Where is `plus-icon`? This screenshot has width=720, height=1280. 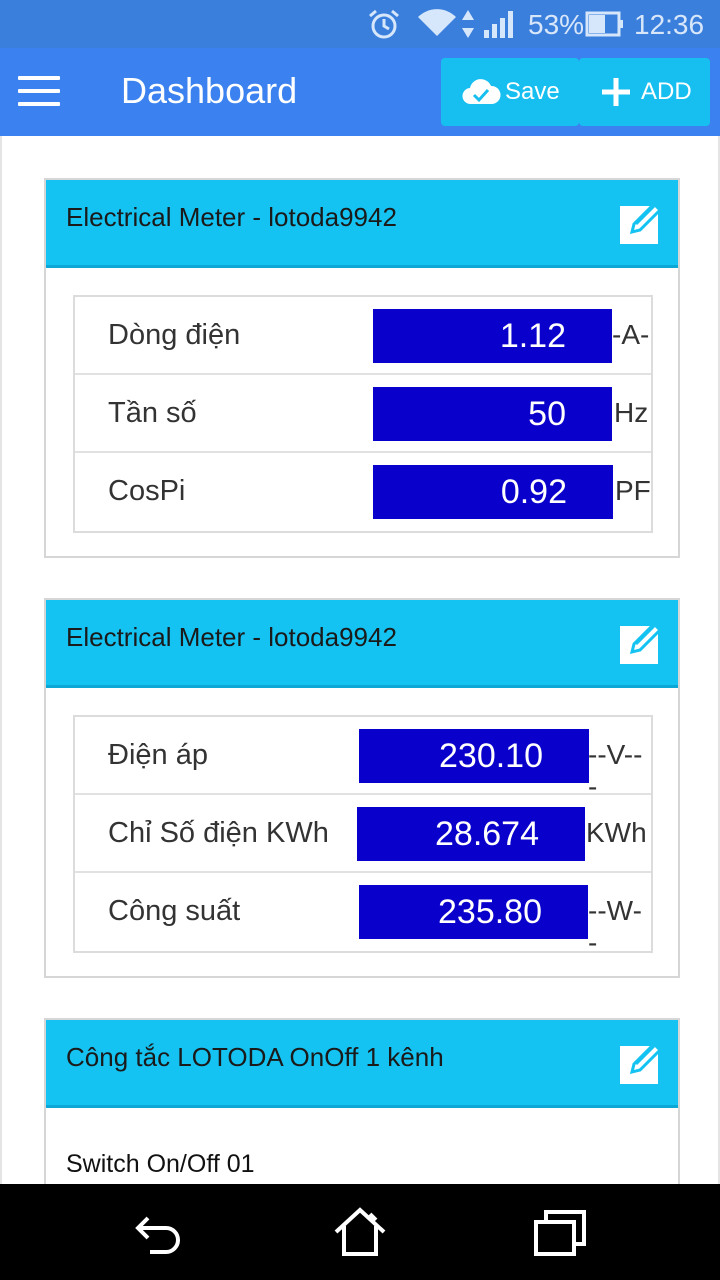
plus-icon is located at coordinates (616, 92).